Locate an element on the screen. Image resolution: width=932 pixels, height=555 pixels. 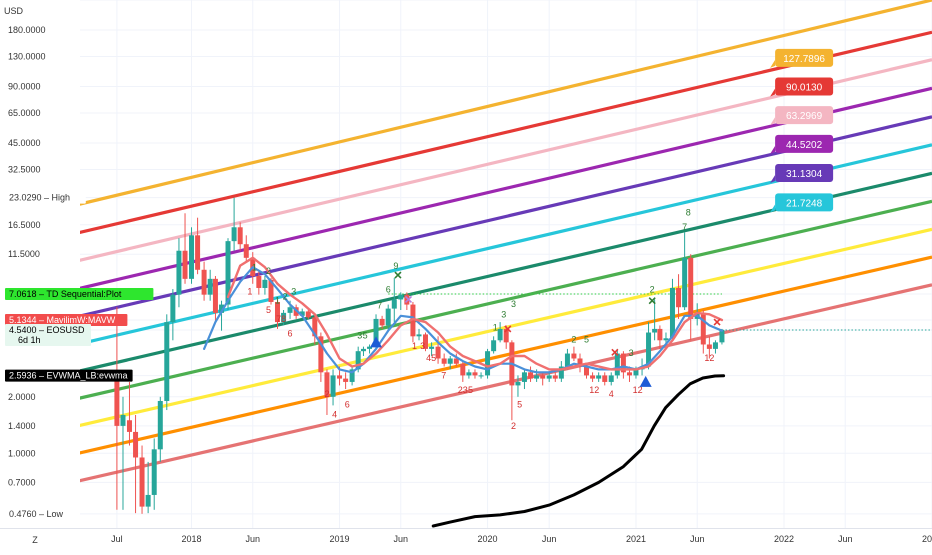
price-tag-label: 4.5400 – EOSUSD is located at coordinates (47, 330).